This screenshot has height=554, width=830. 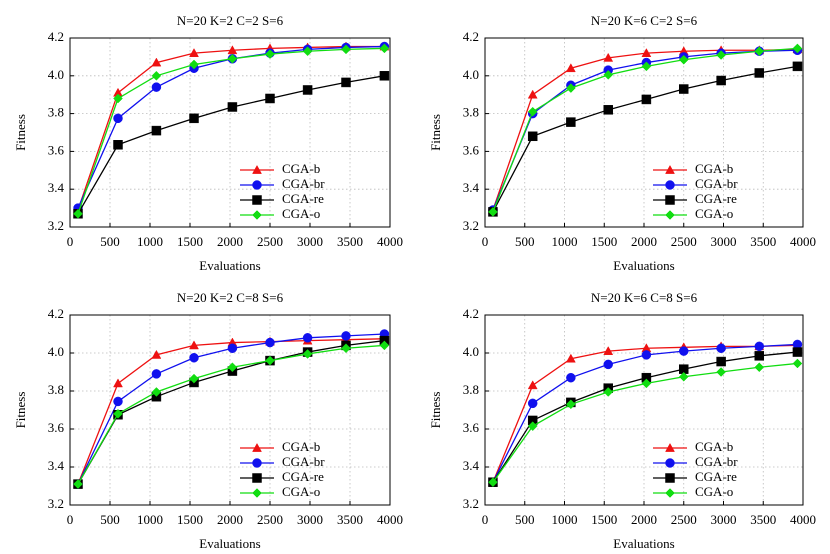 What do you see at coordinates (604, 241) in the screenshot?
I see `x-tick-label: 1500` at bounding box center [604, 241].